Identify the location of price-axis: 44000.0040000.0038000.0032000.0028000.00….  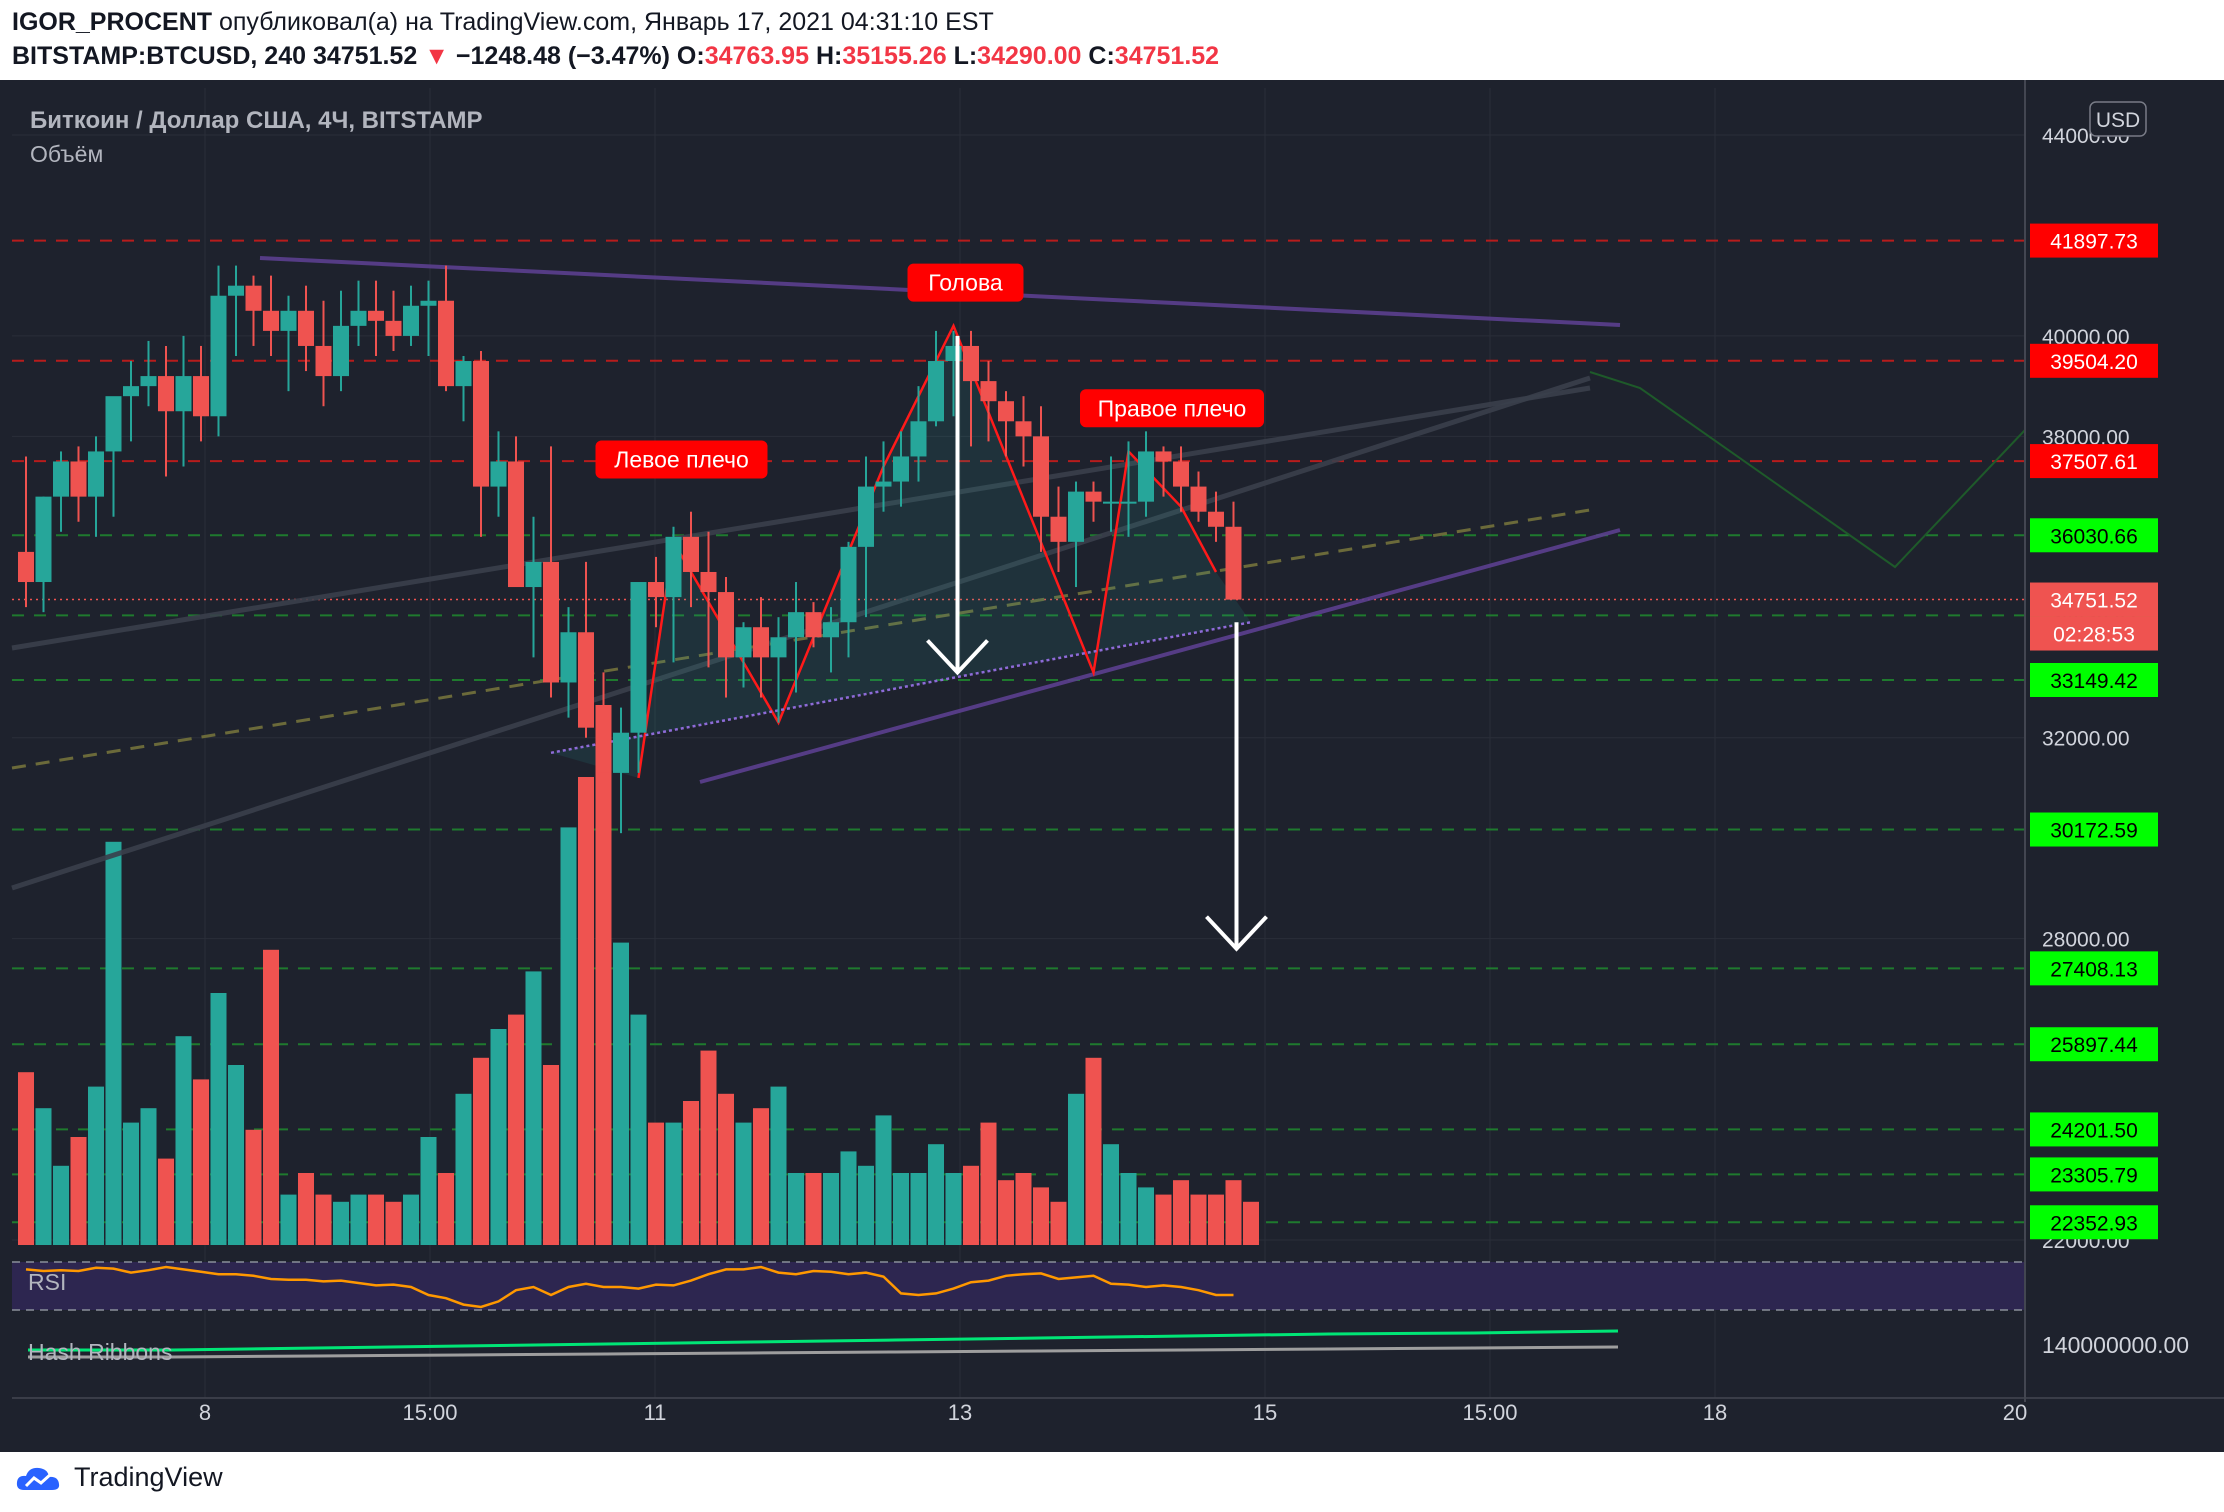
(2124, 741).